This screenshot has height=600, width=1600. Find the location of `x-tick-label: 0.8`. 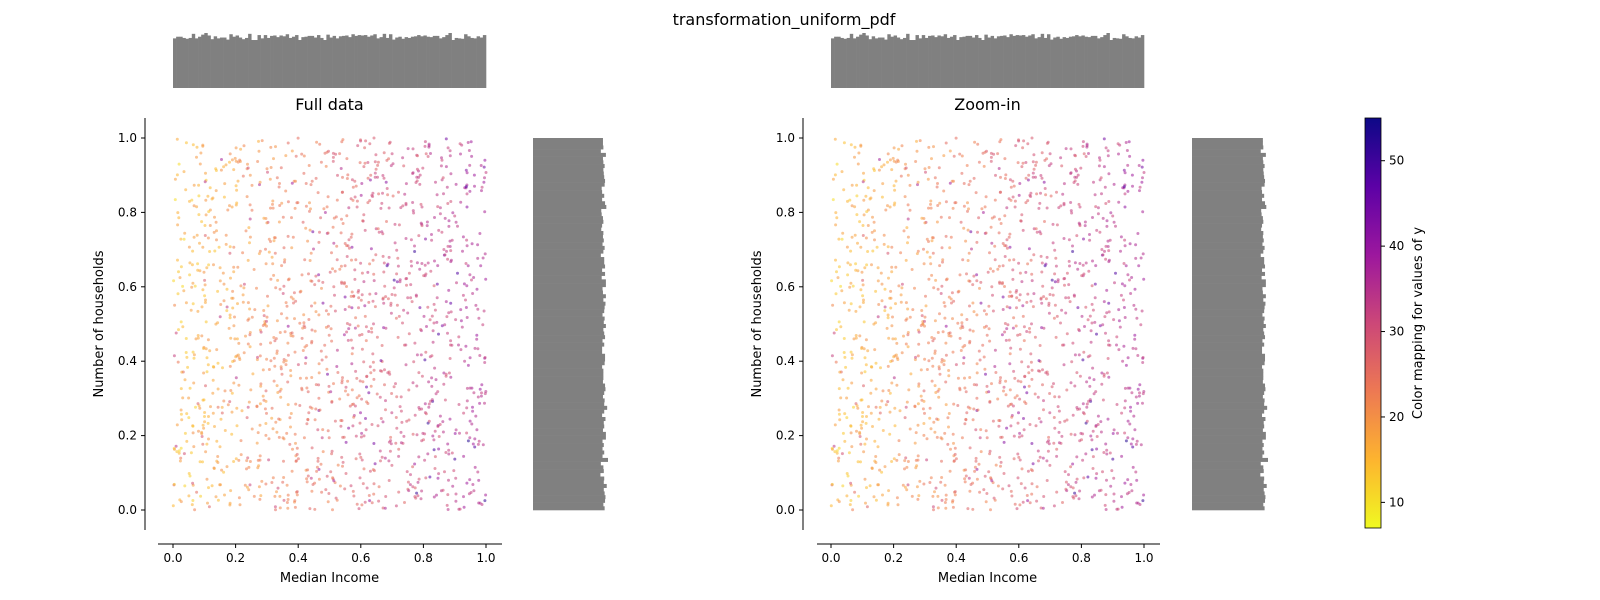

x-tick-label: 0.8 is located at coordinates (1081, 558).